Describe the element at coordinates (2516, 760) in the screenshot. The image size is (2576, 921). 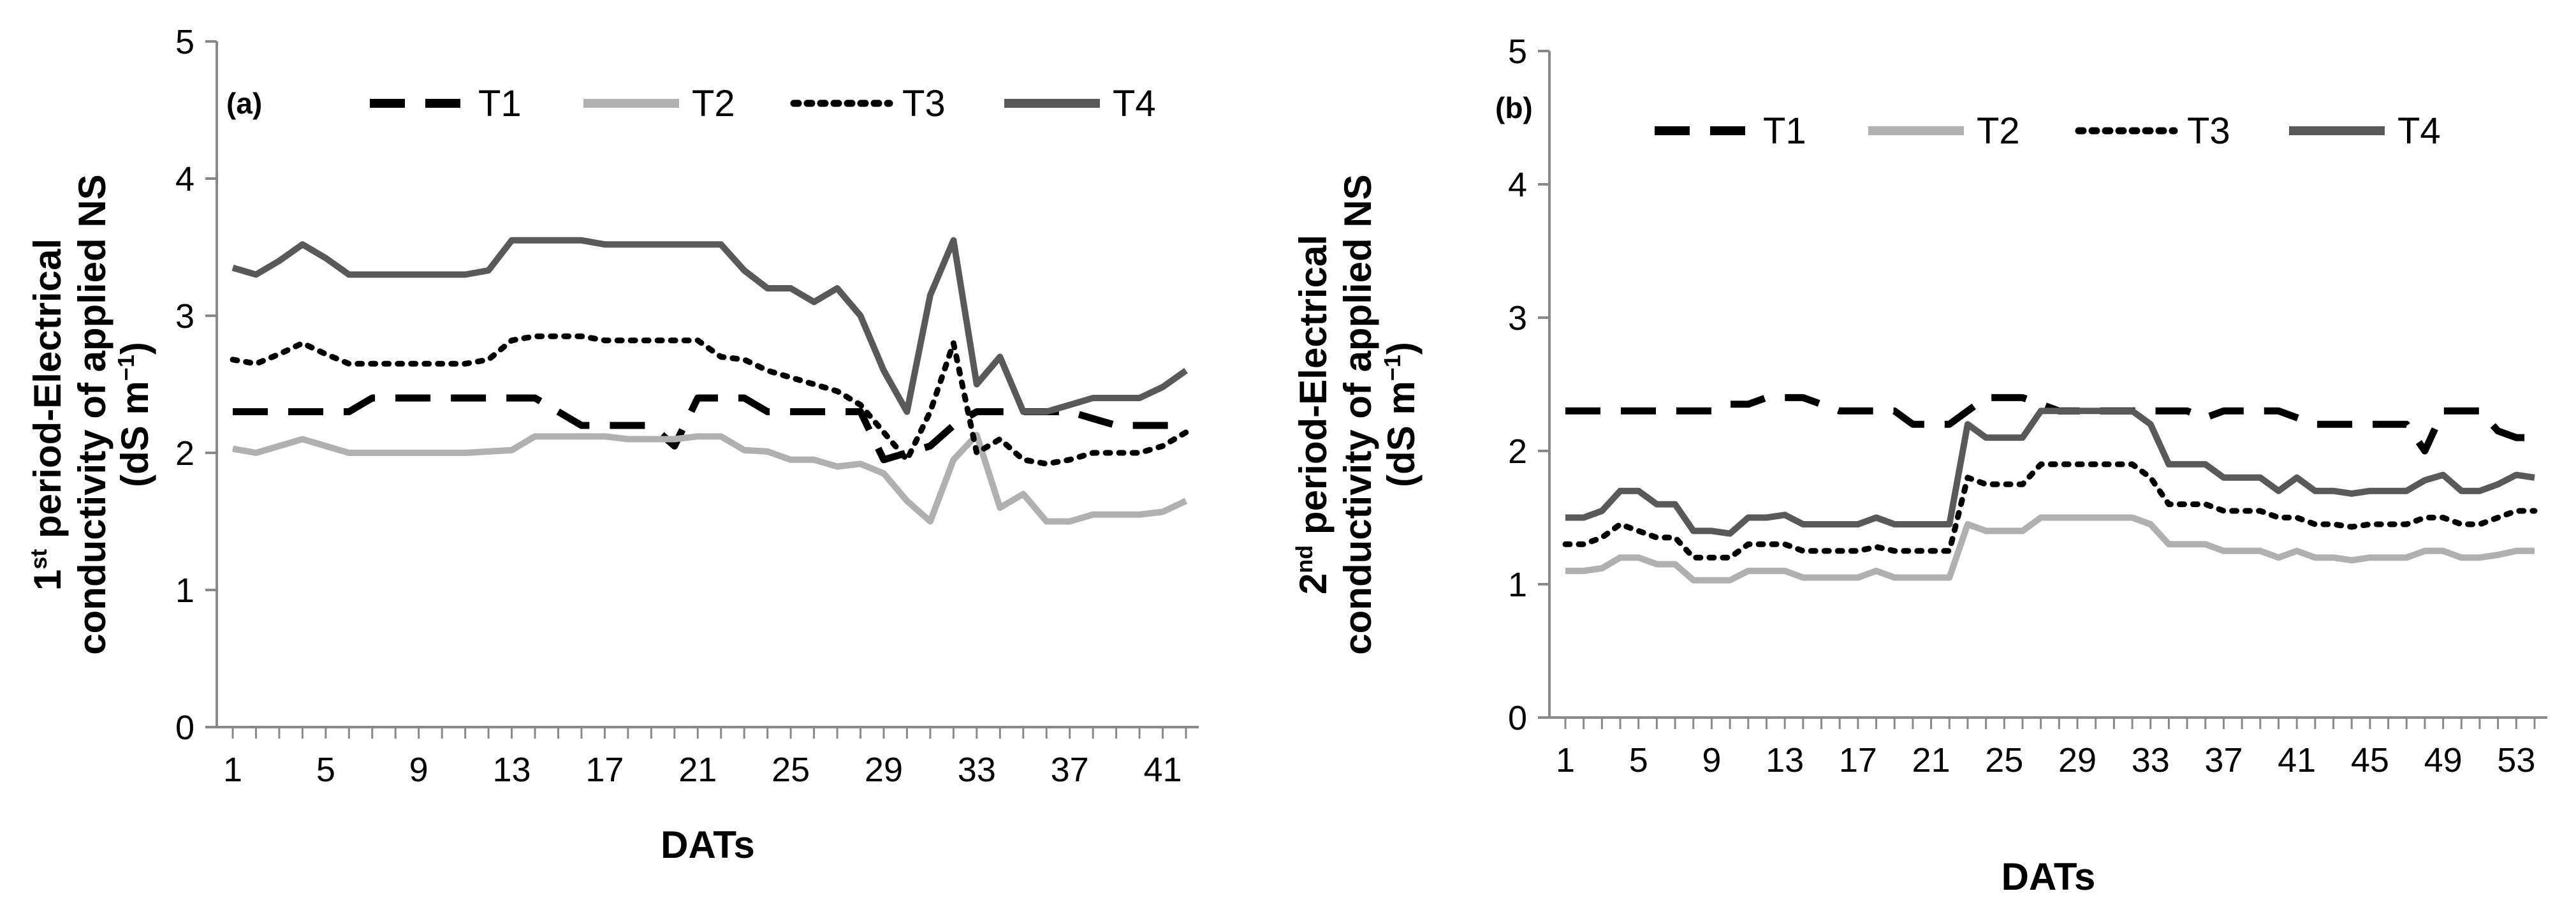
I see `x-tick-label: 53` at that location.